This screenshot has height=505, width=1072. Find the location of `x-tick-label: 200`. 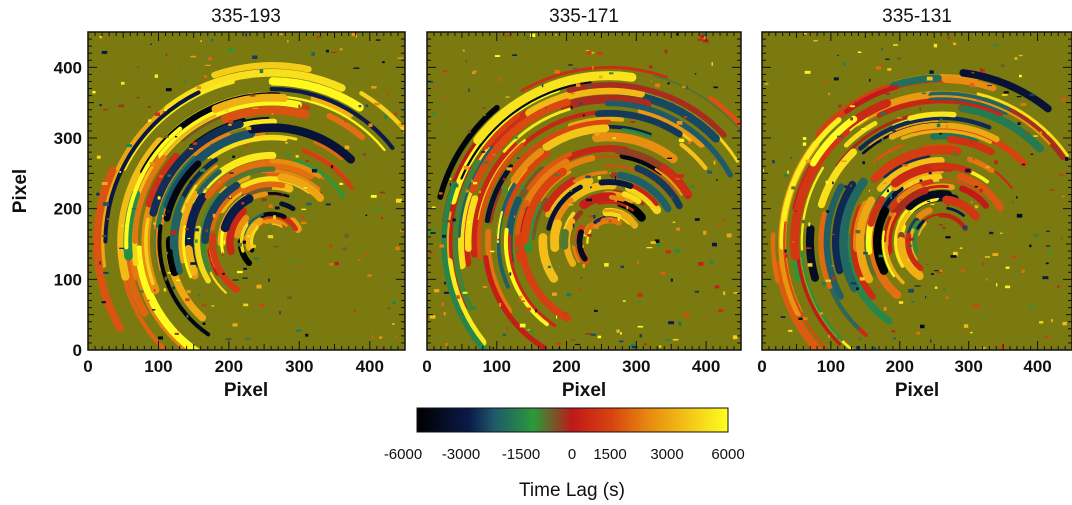

x-tick-label: 200 is located at coordinates (229, 366).